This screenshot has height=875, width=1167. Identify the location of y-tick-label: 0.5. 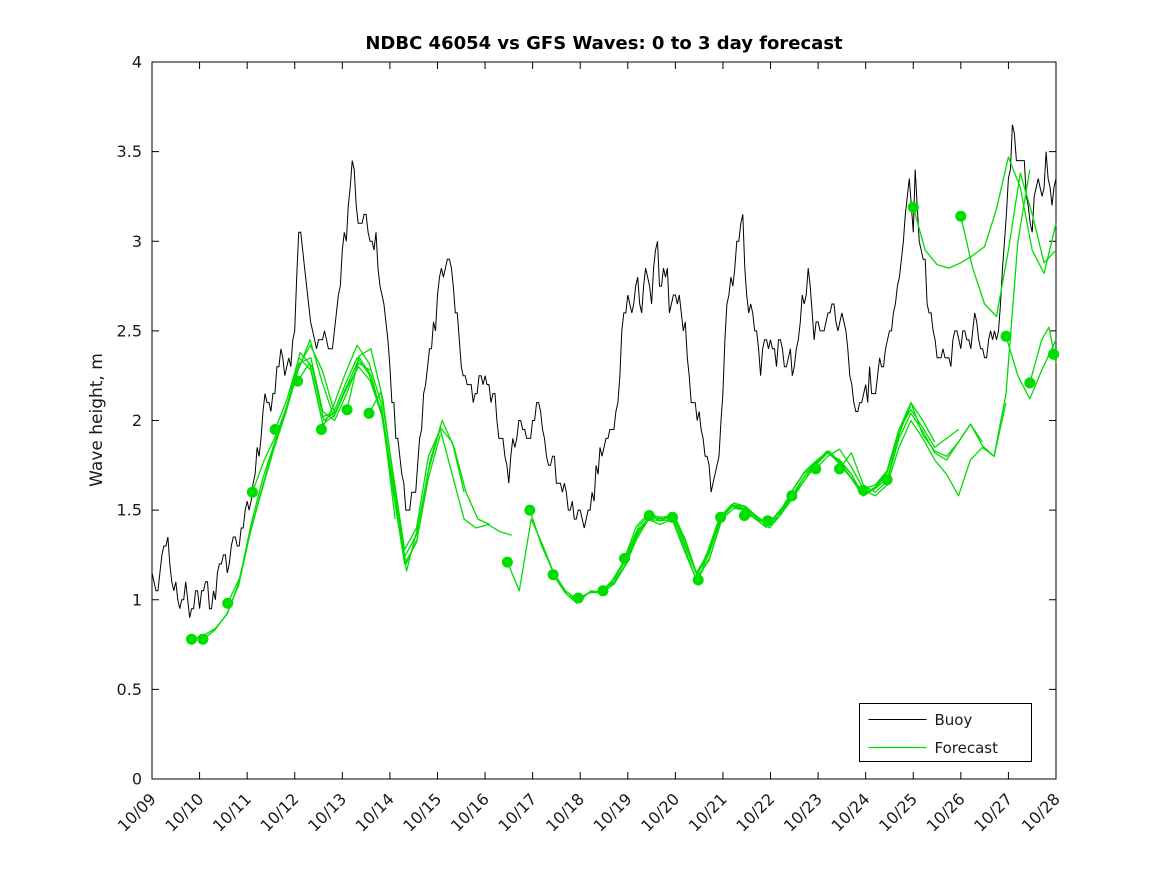
(129, 689).